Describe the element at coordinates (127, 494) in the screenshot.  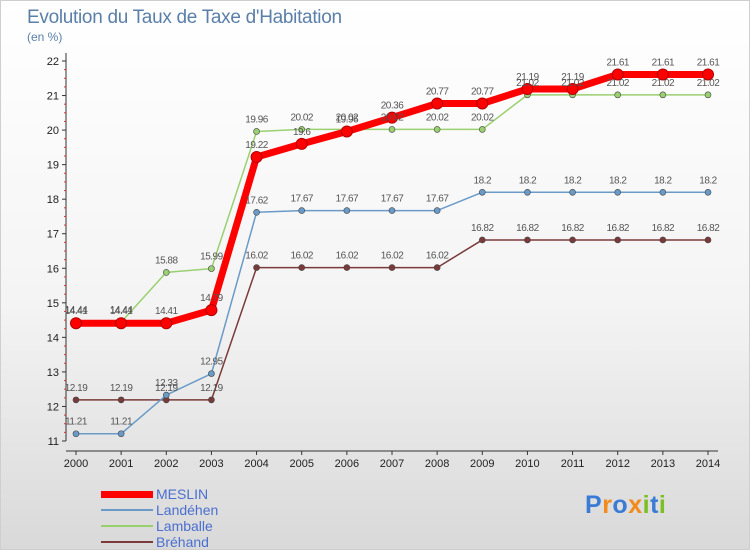
I see `legend-swatch-meslin` at that location.